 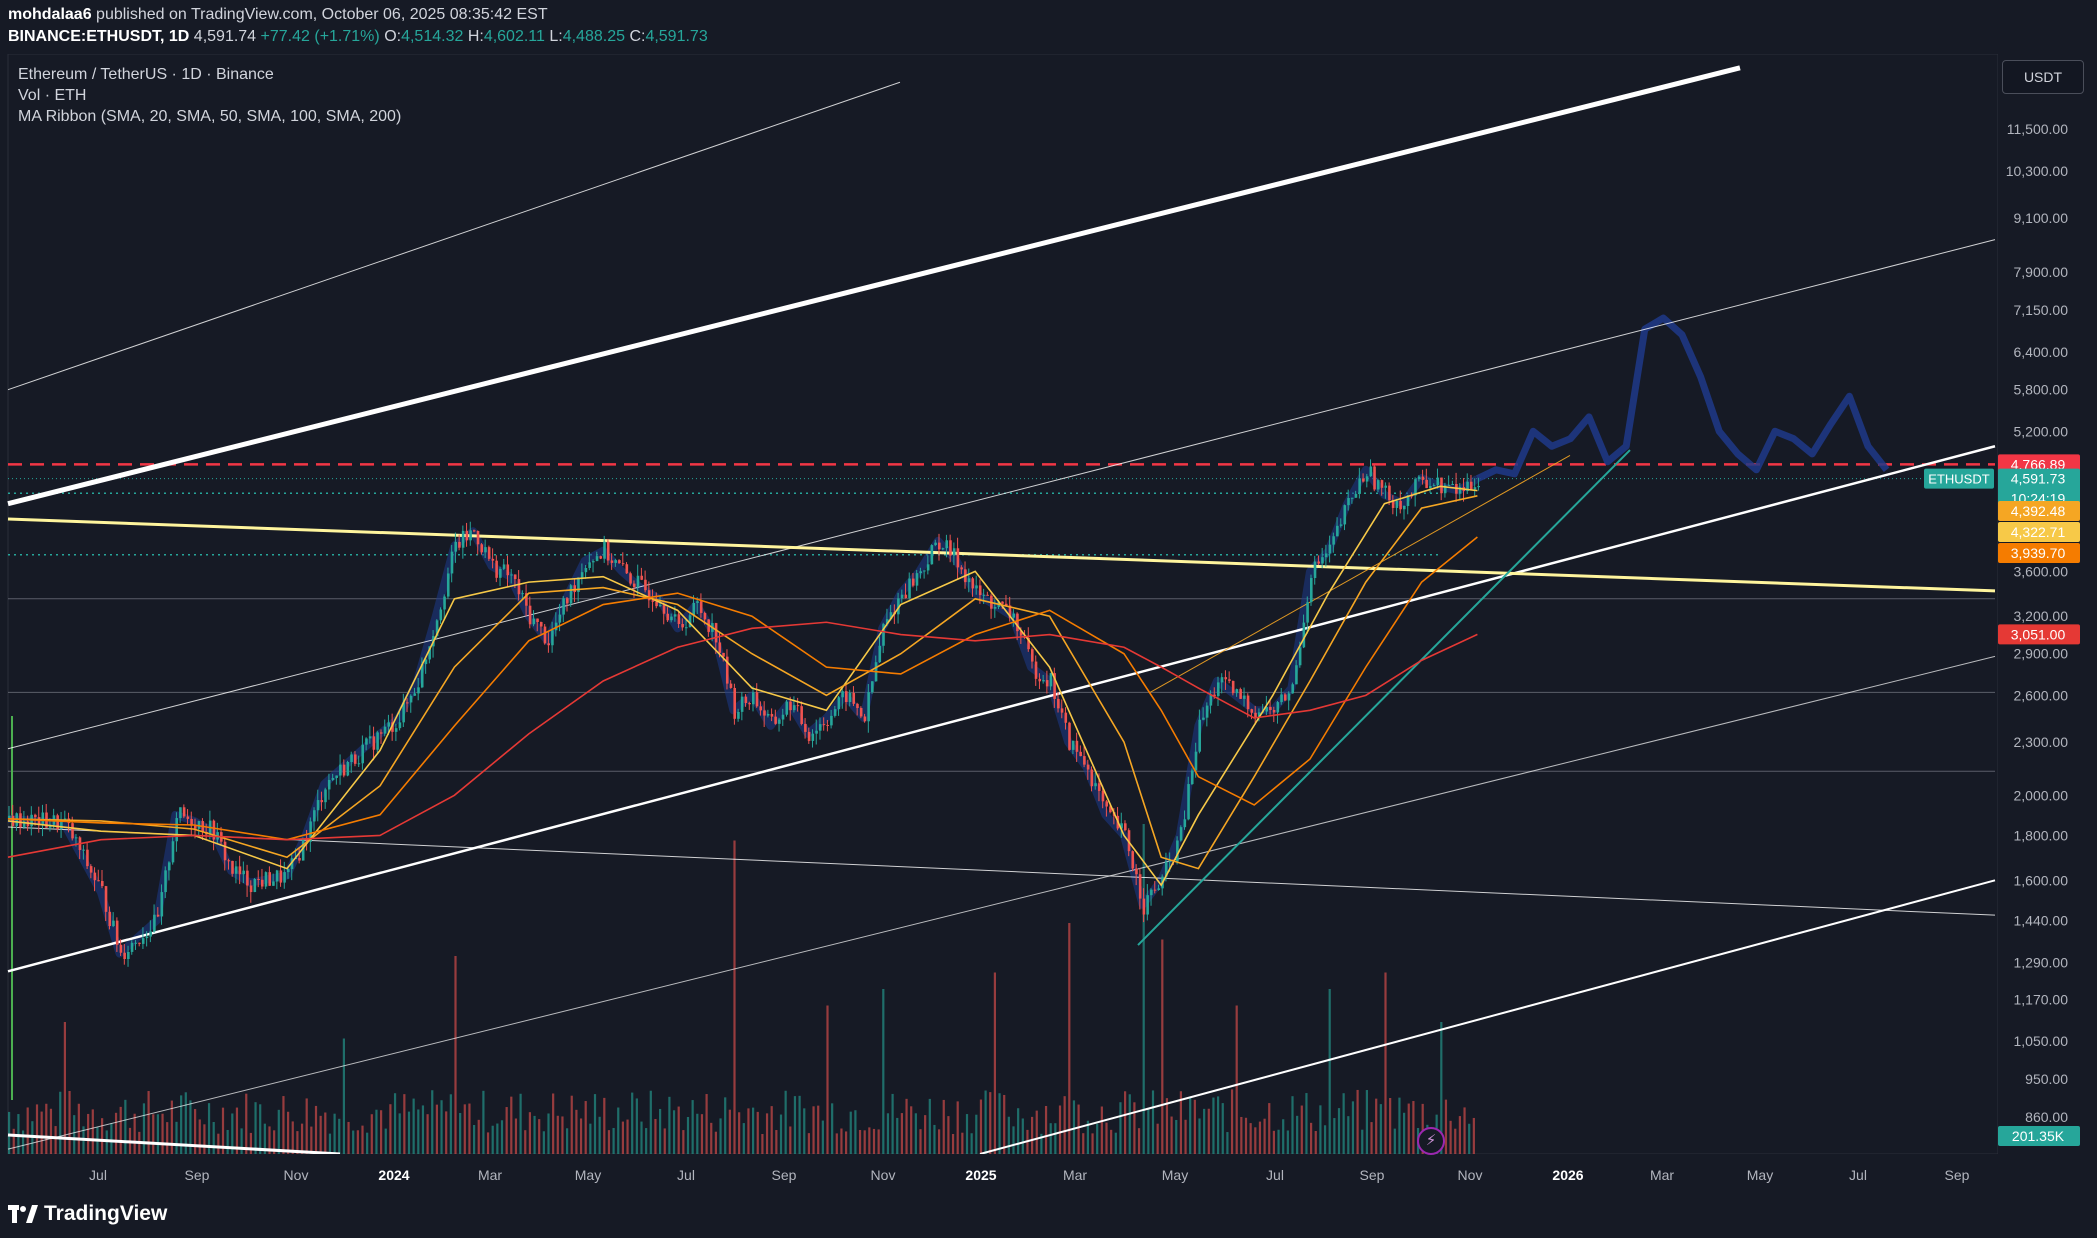 I want to click on time-tick-label: Mar, so click(x=490, y=1175).